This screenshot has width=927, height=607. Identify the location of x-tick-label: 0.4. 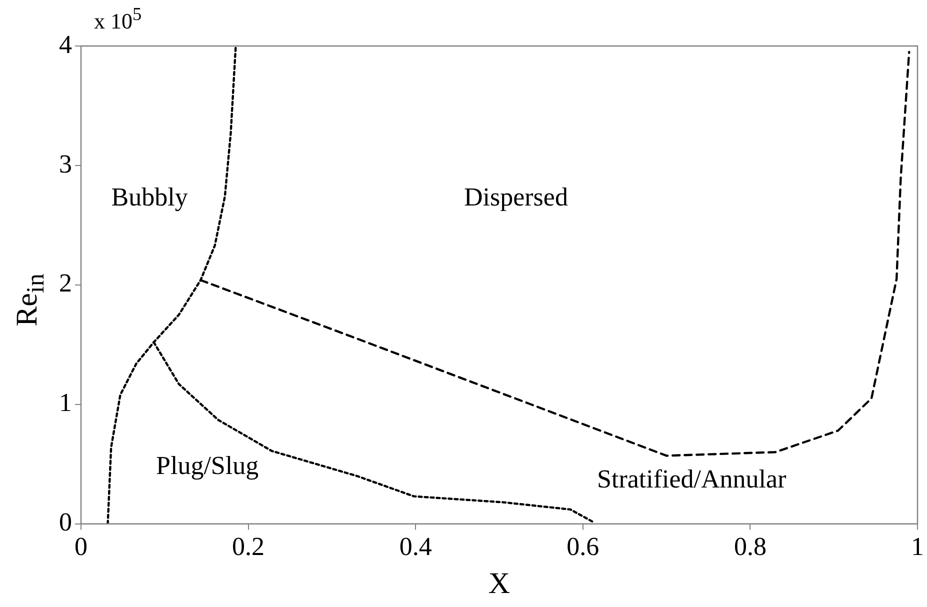
(415, 547).